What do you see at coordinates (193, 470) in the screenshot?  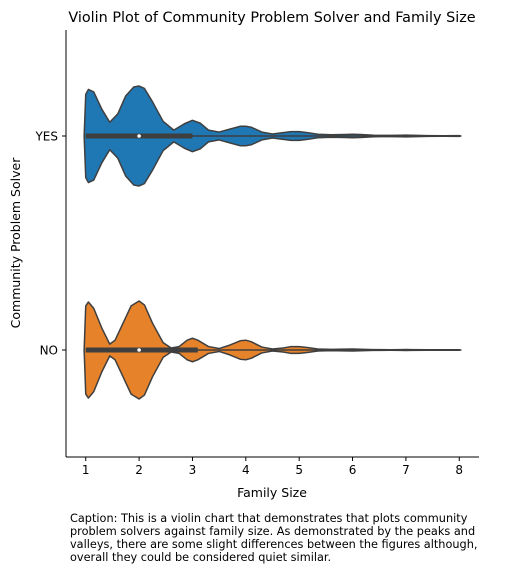 I see `x-tick-label: 3` at bounding box center [193, 470].